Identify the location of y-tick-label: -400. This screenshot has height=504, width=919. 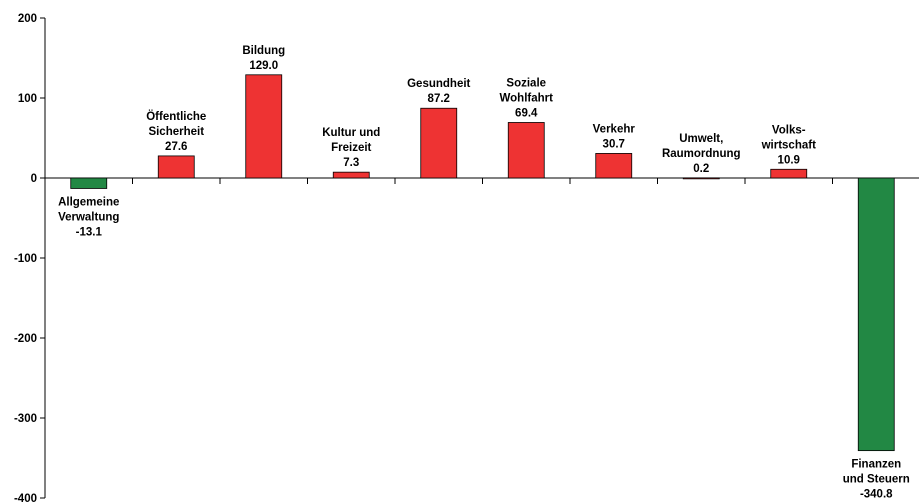
(25, 498).